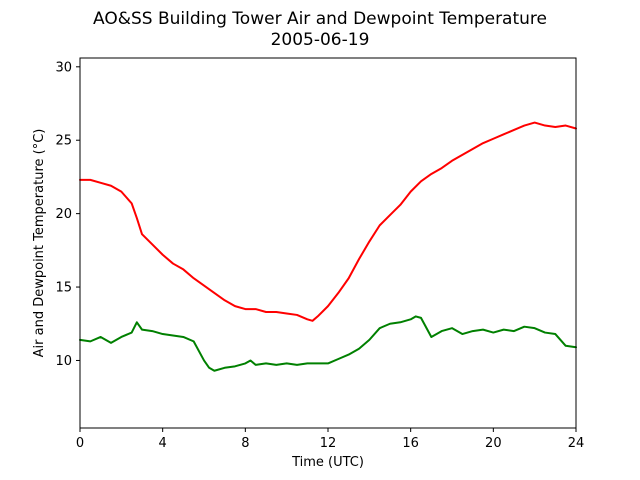  What do you see at coordinates (410, 443) in the screenshot?
I see `x-tick-label: 16` at bounding box center [410, 443].